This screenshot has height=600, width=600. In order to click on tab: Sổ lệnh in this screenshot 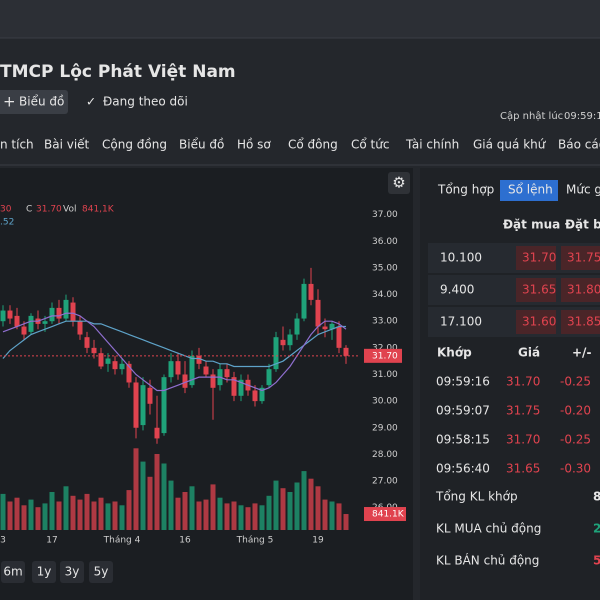, I will do `click(530, 190)`.